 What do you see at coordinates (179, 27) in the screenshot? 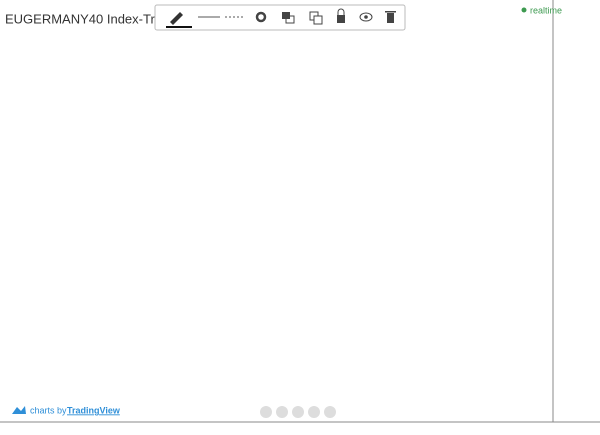
I see `color-bar` at bounding box center [179, 27].